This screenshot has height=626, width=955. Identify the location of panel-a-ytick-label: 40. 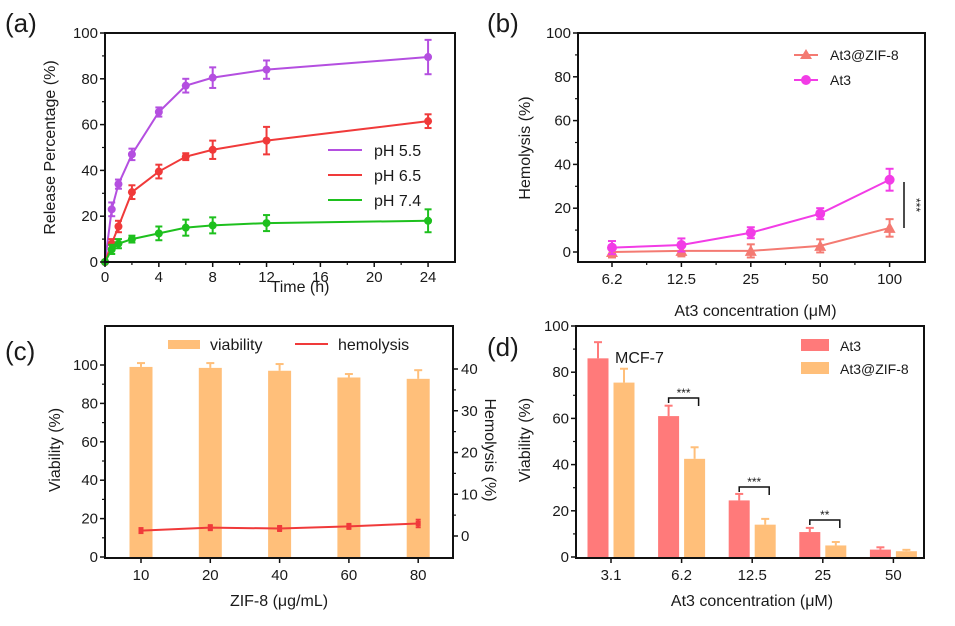
(89, 170).